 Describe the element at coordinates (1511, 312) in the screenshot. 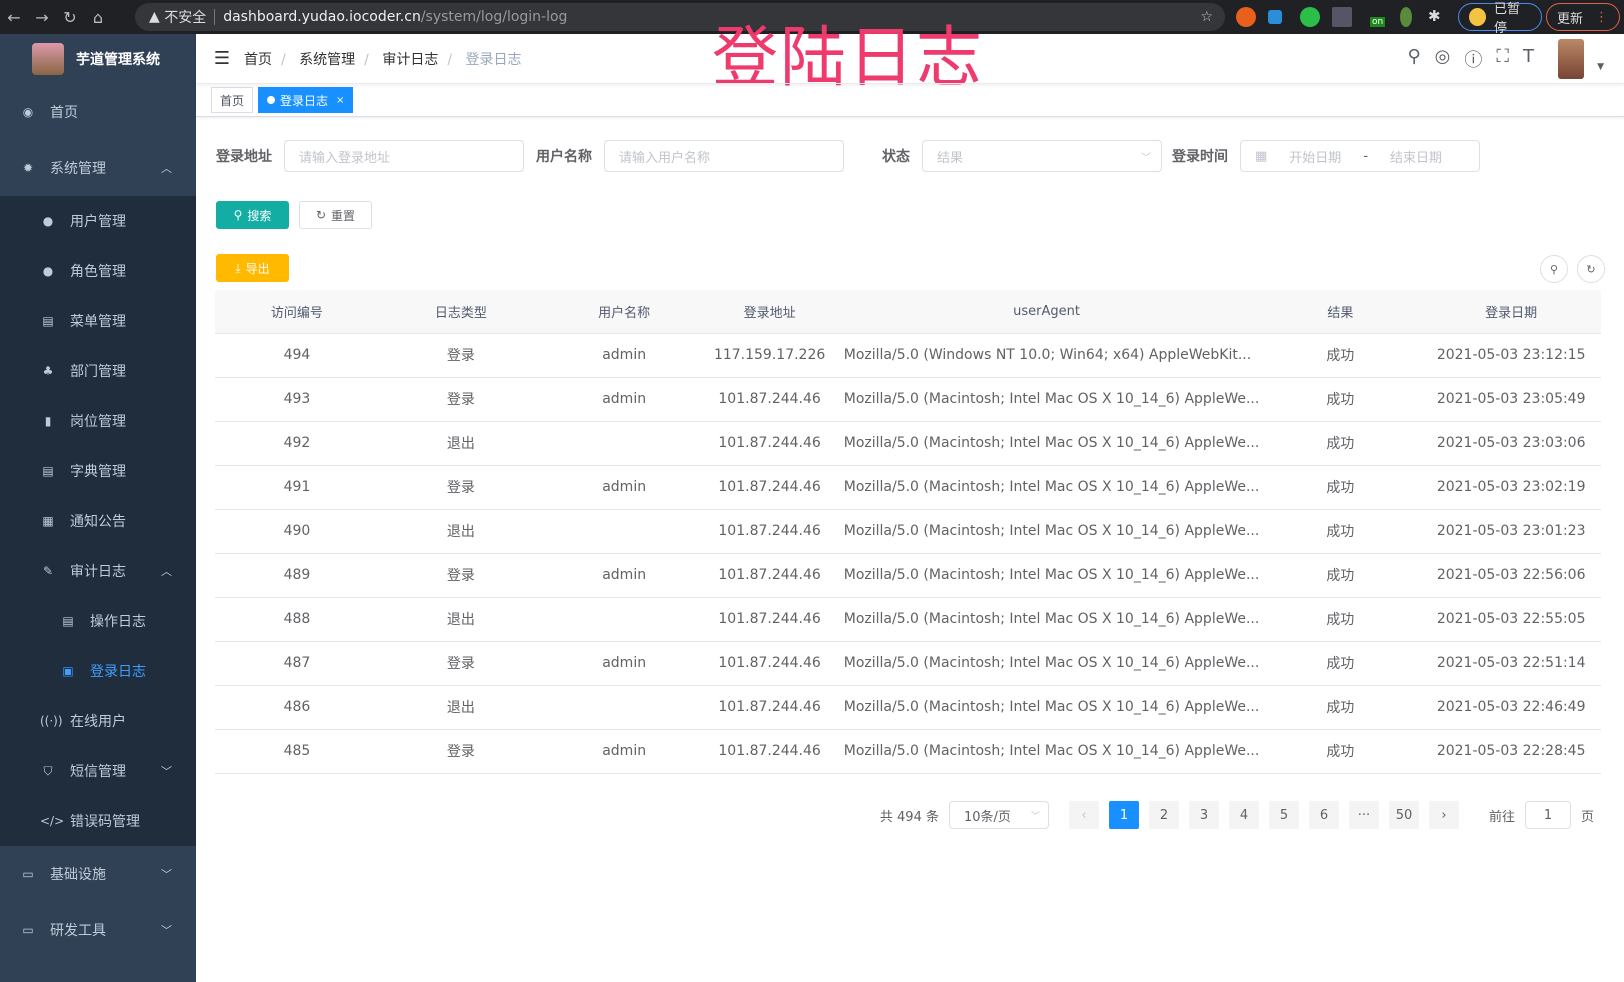

I see `column-header: 登录日期` at that location.